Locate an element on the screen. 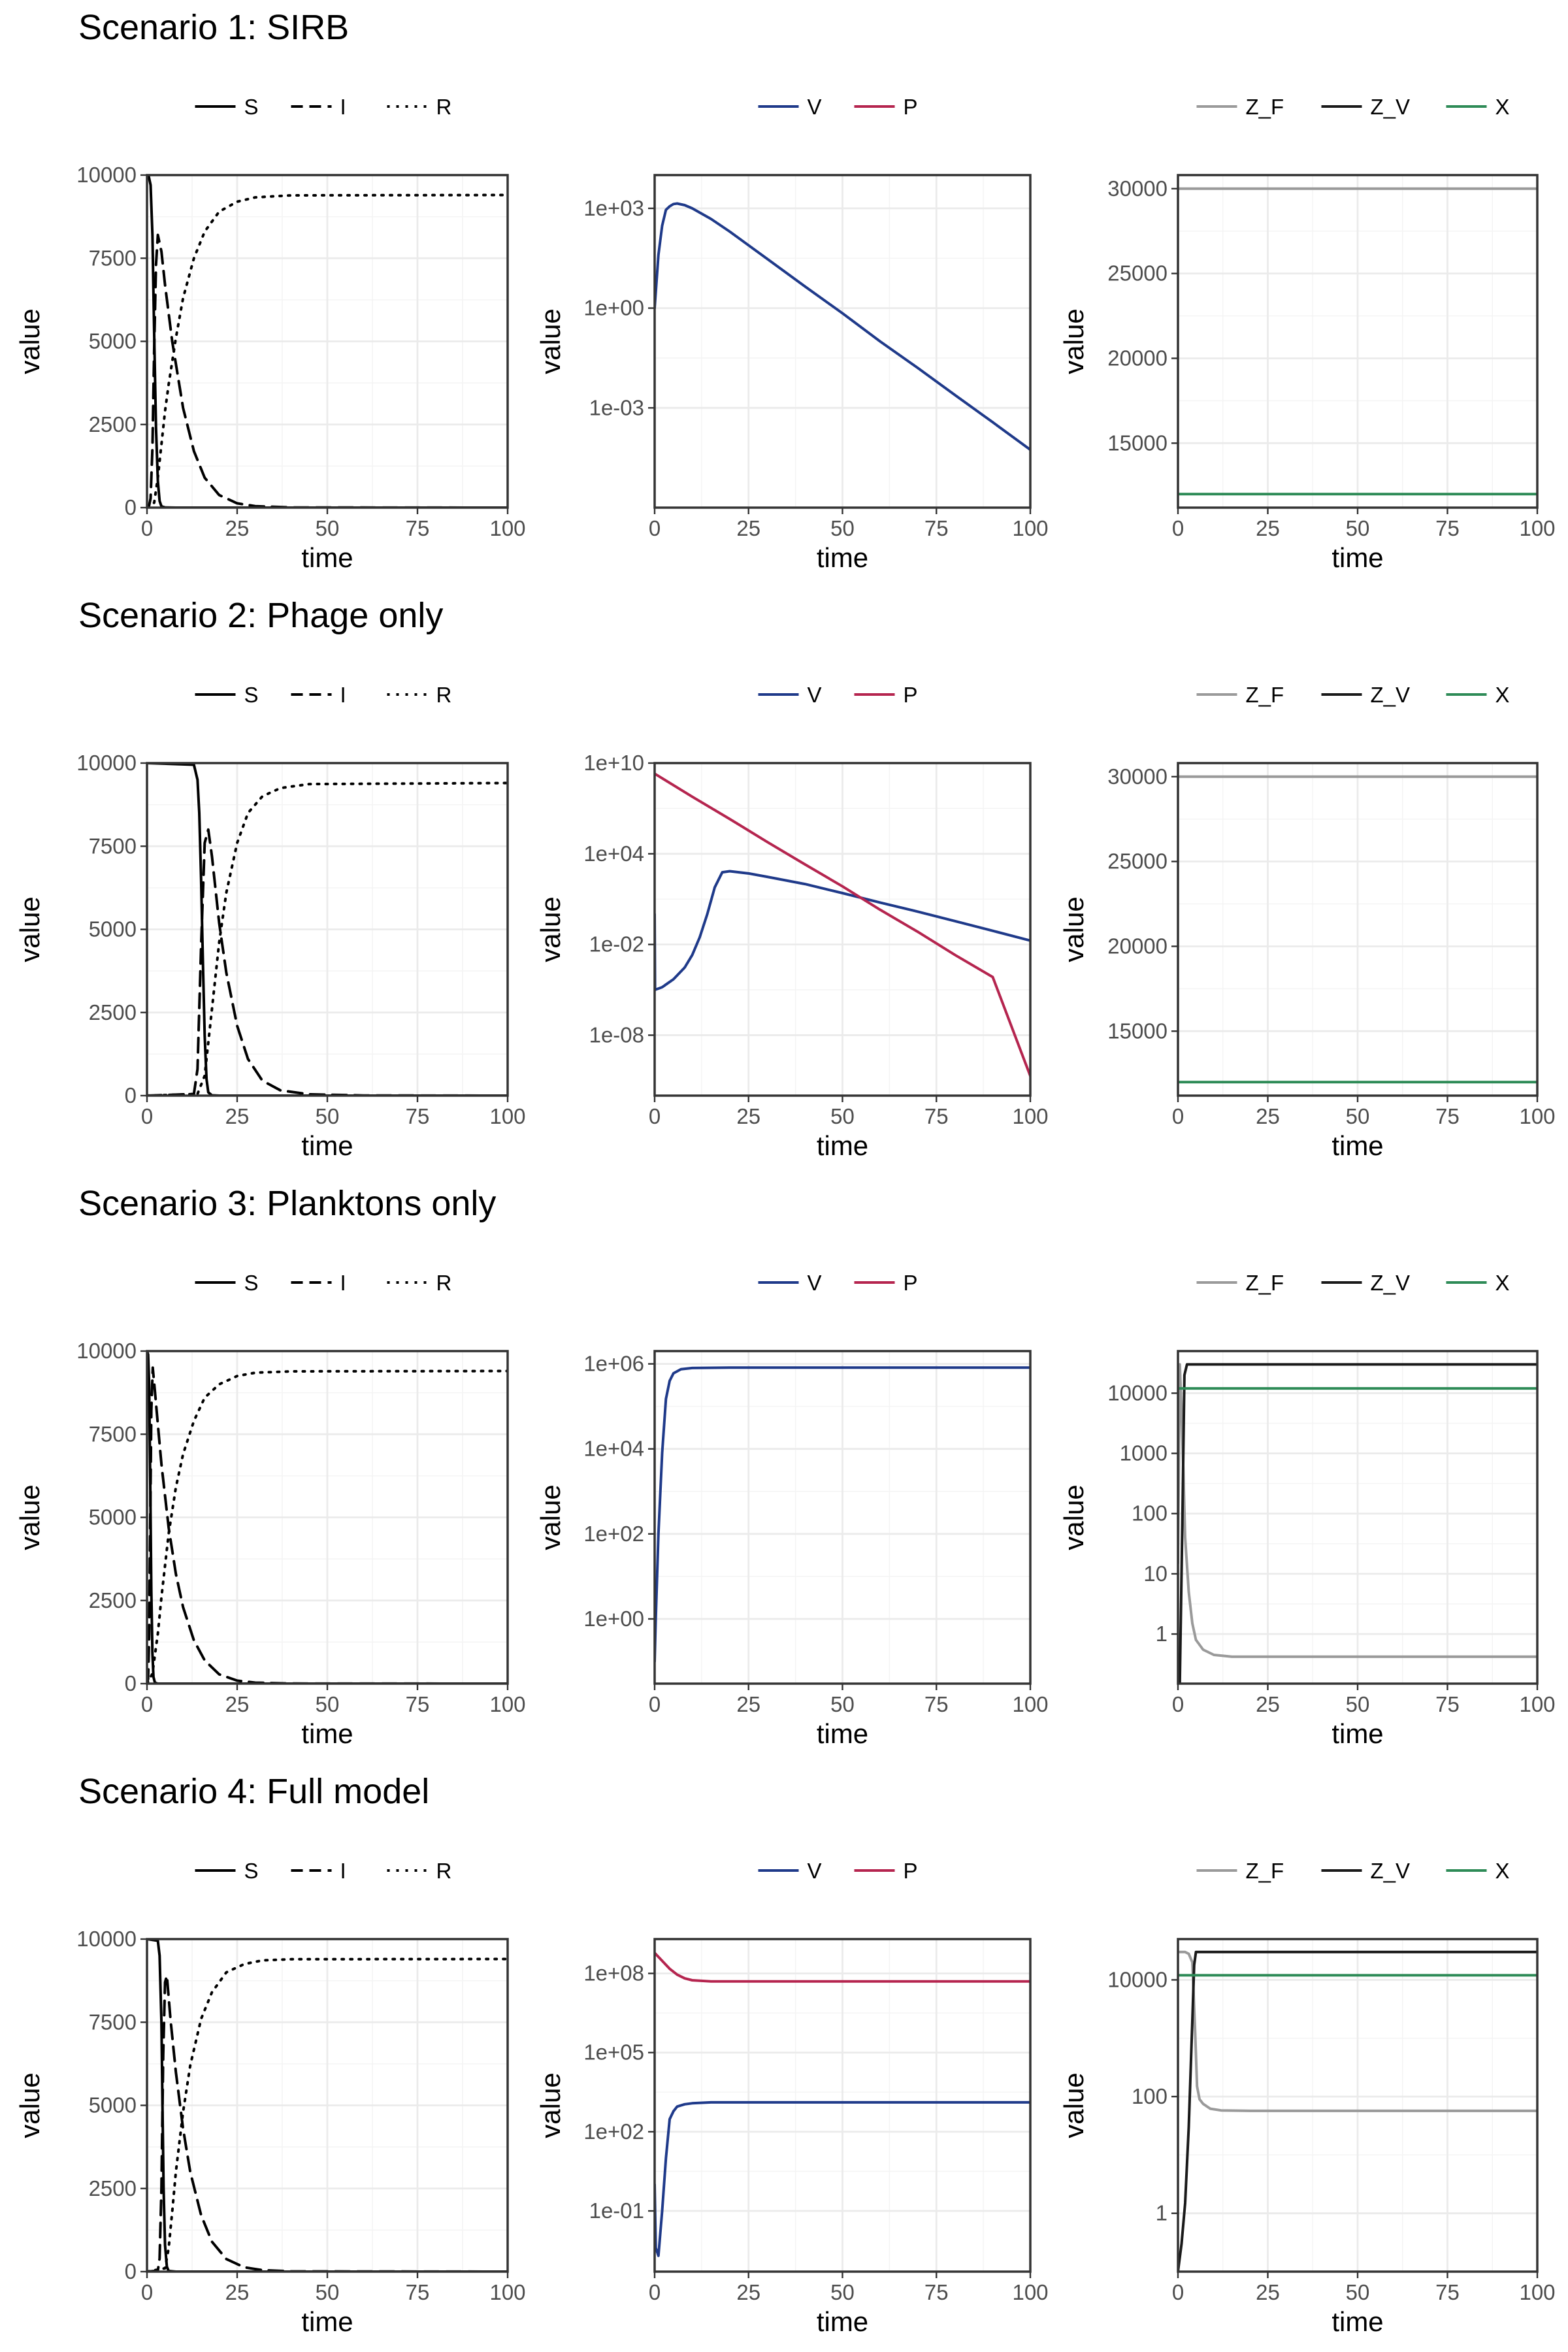 The height and width of the screenshot is (2352, 1568). legend-label: Z_V is located at coordinates (1391, 1283).